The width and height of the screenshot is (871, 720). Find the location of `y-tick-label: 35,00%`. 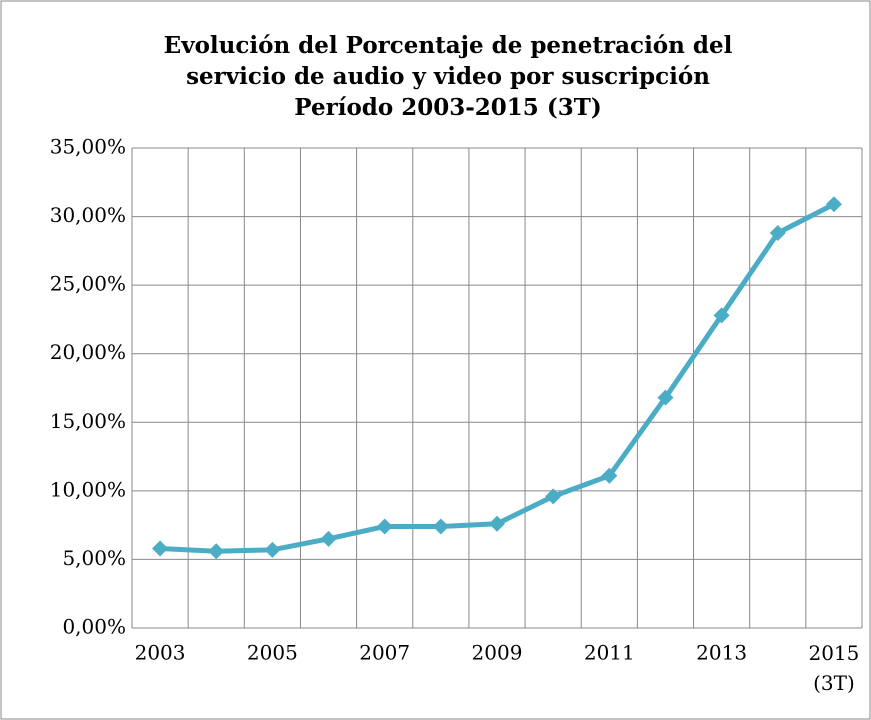

y-tick-label: 35,00% is located at coordinates (88, 147).